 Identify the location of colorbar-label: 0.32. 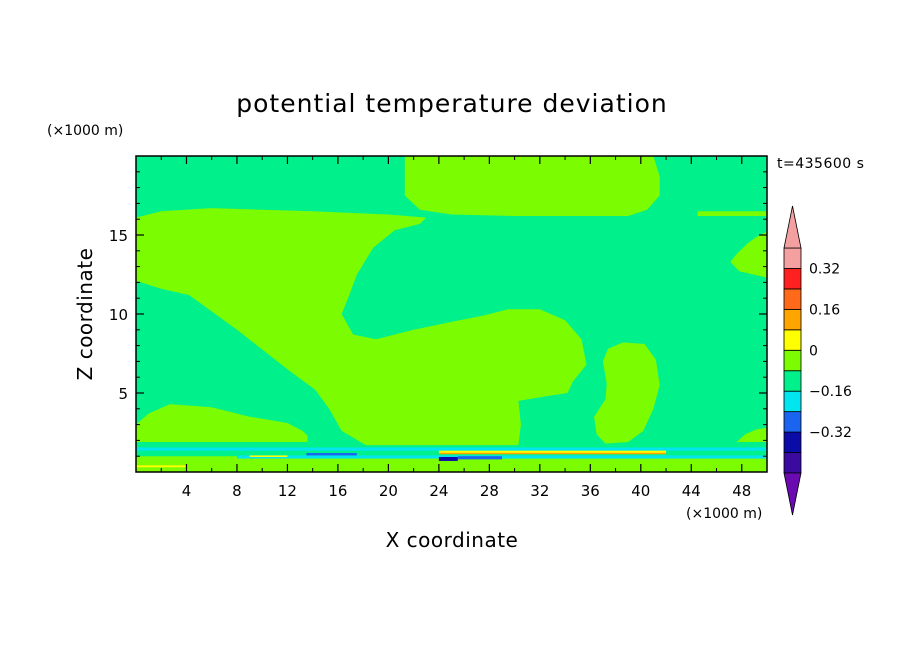
(824, 269).